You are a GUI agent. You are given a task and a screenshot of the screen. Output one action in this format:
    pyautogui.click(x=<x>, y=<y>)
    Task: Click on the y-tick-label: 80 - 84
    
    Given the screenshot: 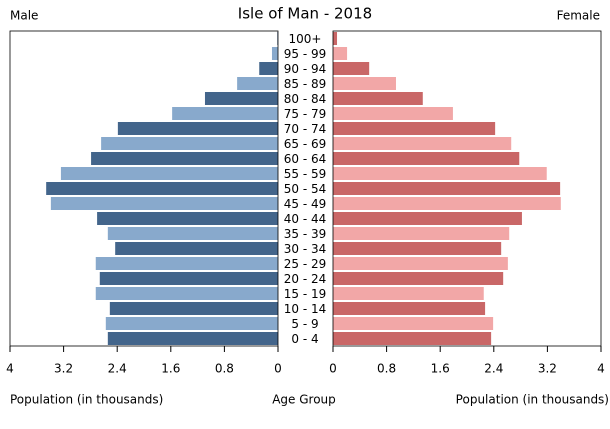 What is the action you would take?
    pyautogui.click(x=305, y=99)
    